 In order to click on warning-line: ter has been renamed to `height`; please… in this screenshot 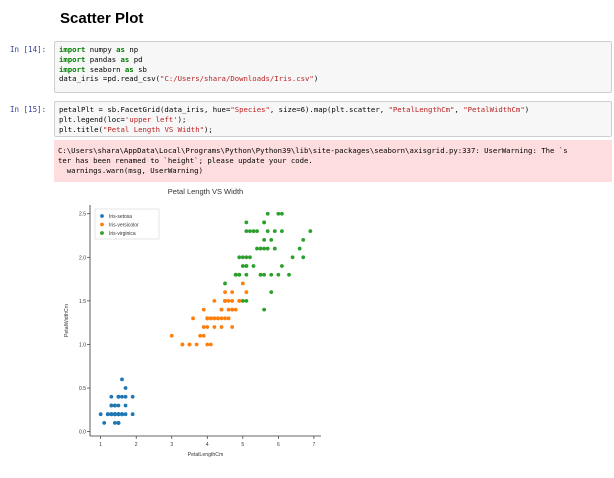, I will do `click(185, 160)`.